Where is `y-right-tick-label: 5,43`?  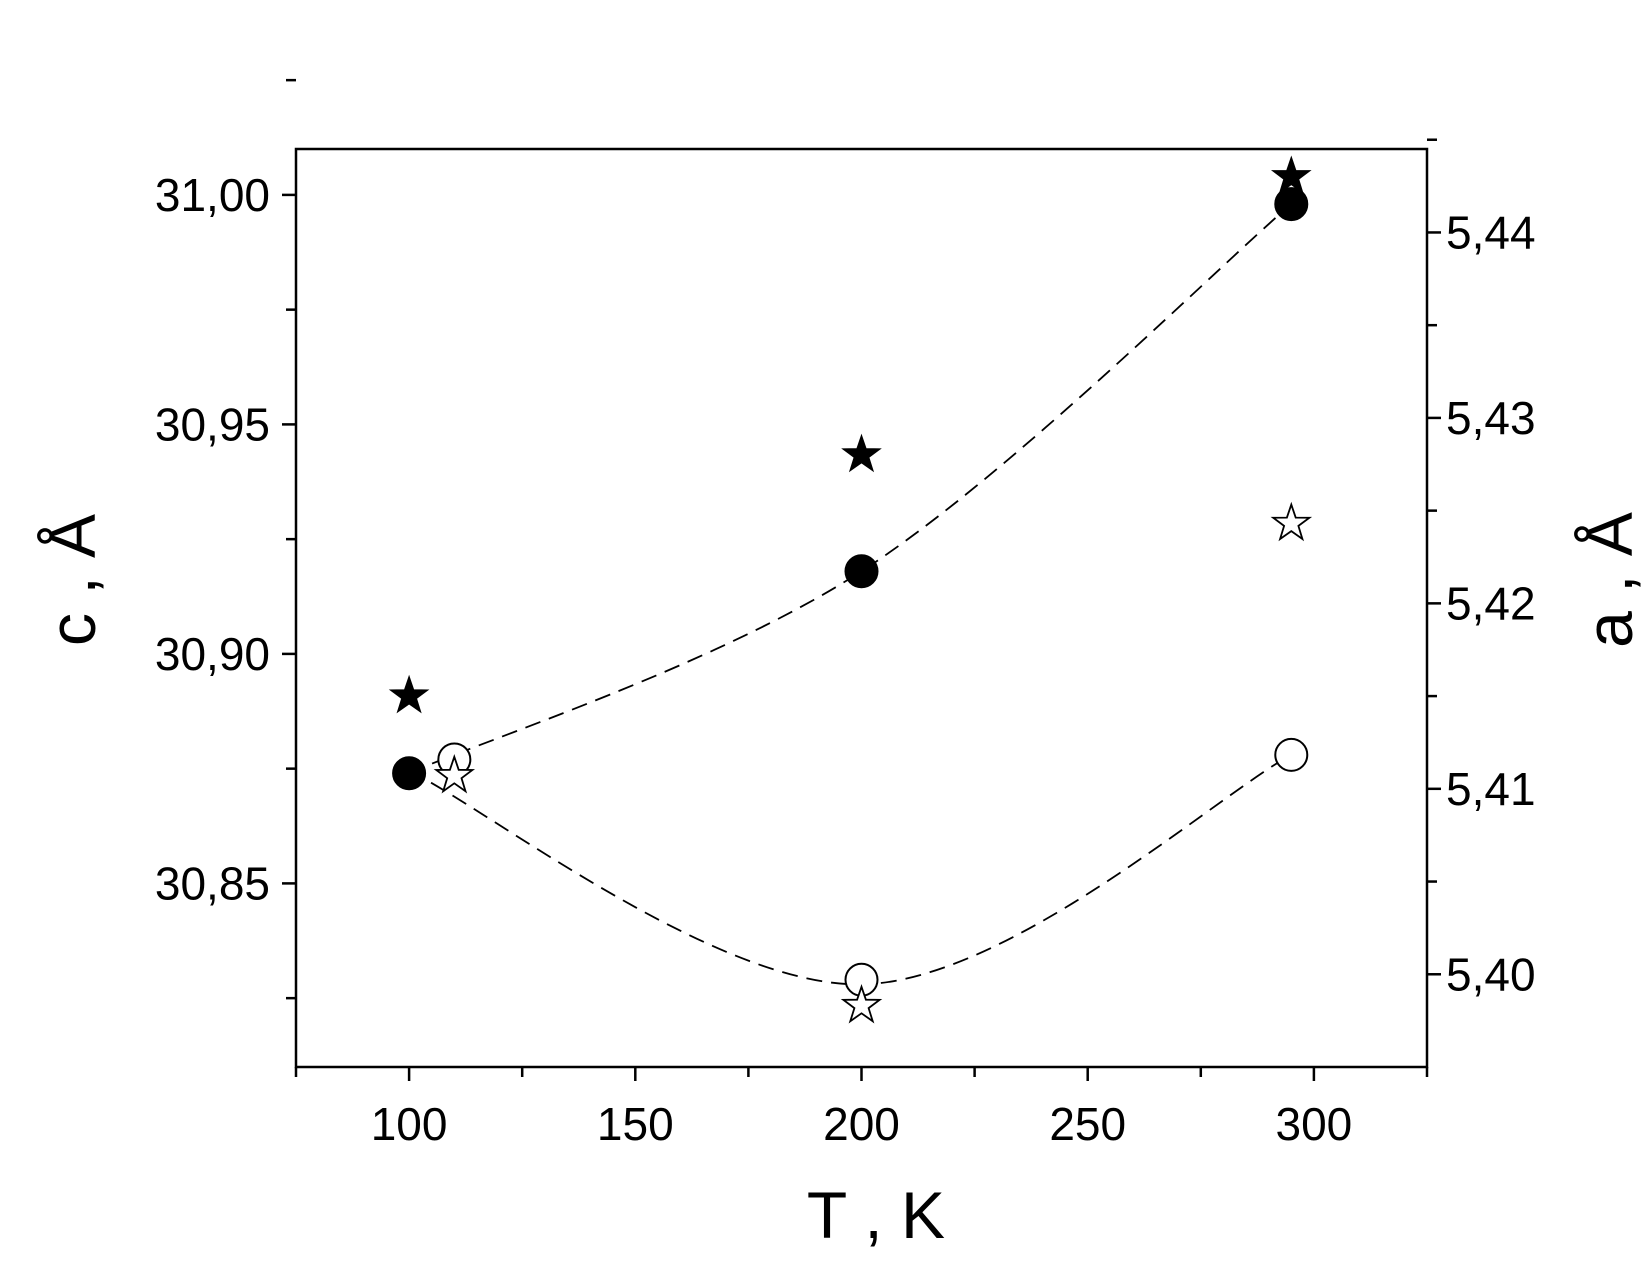 y-right-tick-label: 5,43 is located at coordinates (1491, 418).